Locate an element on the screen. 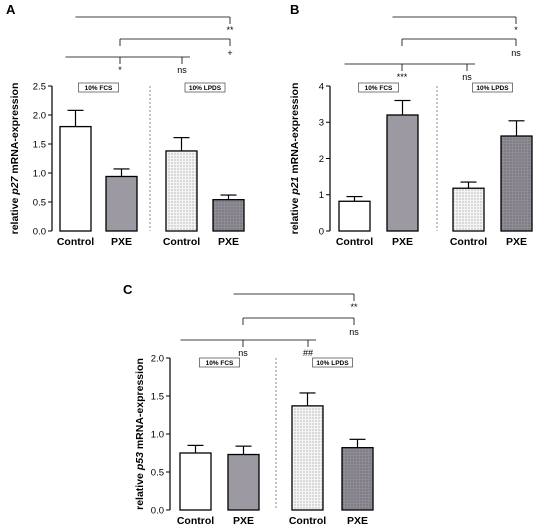 This screenshot has width=550, height=532. panel-letter: B is located at coordinates (294, 9).